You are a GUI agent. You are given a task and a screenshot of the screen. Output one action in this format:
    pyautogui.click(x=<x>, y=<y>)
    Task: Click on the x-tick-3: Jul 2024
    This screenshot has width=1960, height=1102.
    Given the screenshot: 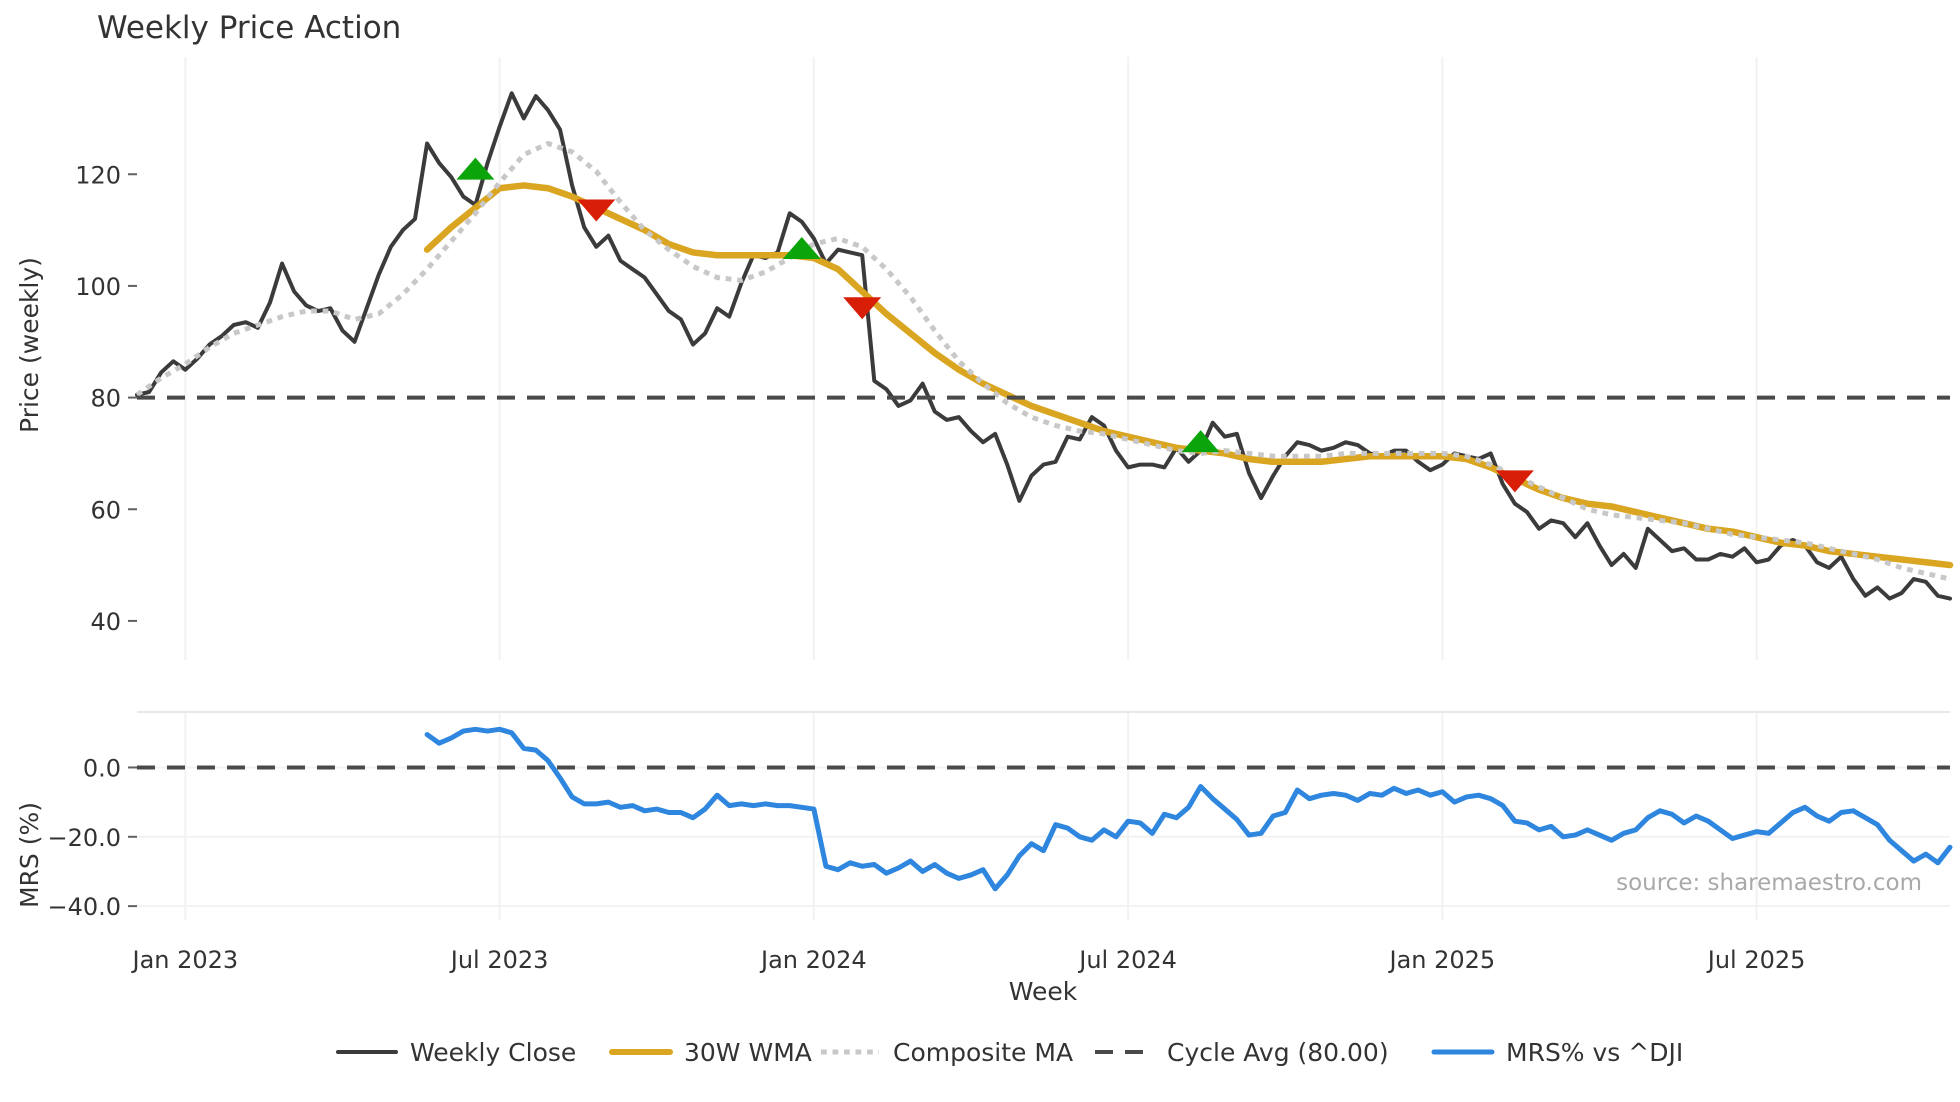 What is the action you would take?
    pyautogui.click(x=1127, y=960)
    